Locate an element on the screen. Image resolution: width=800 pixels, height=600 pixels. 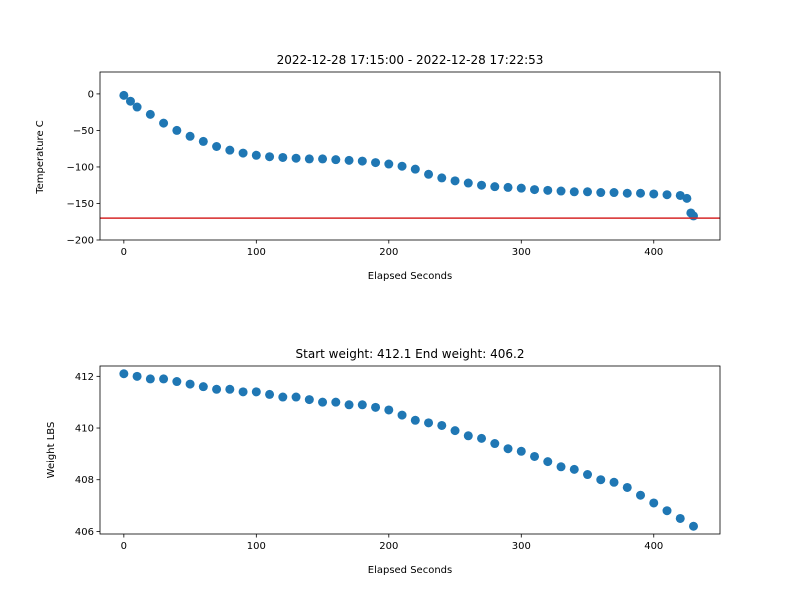
weight-x-tick-label: 200 is located at coordinates (388, 546).